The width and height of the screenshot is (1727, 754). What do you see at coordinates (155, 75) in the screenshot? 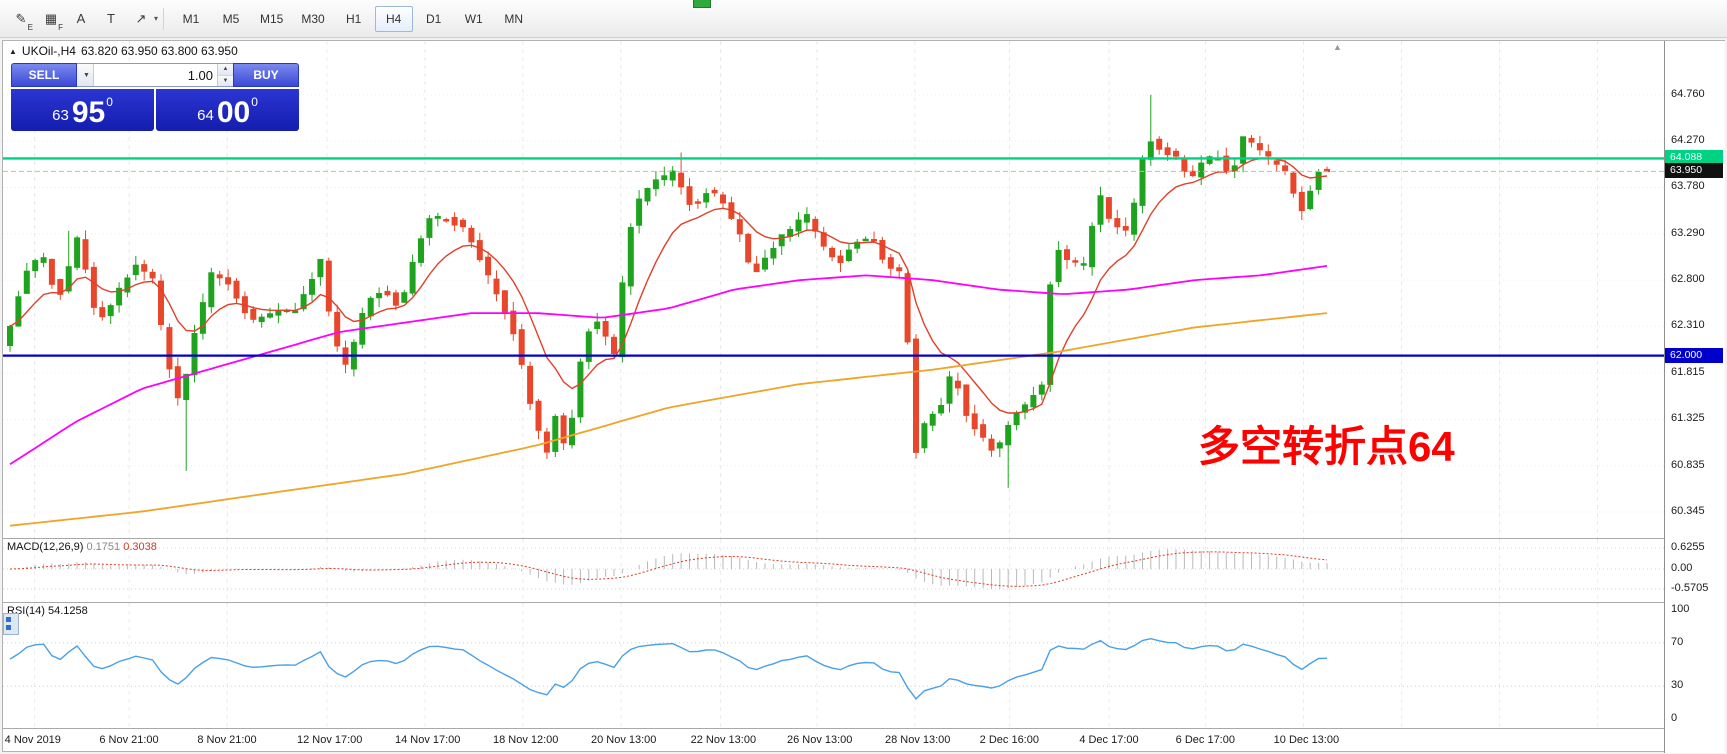
I see `volume-box: ▼ 1.00 ▲ ▼` at bounding box center [155, 75].